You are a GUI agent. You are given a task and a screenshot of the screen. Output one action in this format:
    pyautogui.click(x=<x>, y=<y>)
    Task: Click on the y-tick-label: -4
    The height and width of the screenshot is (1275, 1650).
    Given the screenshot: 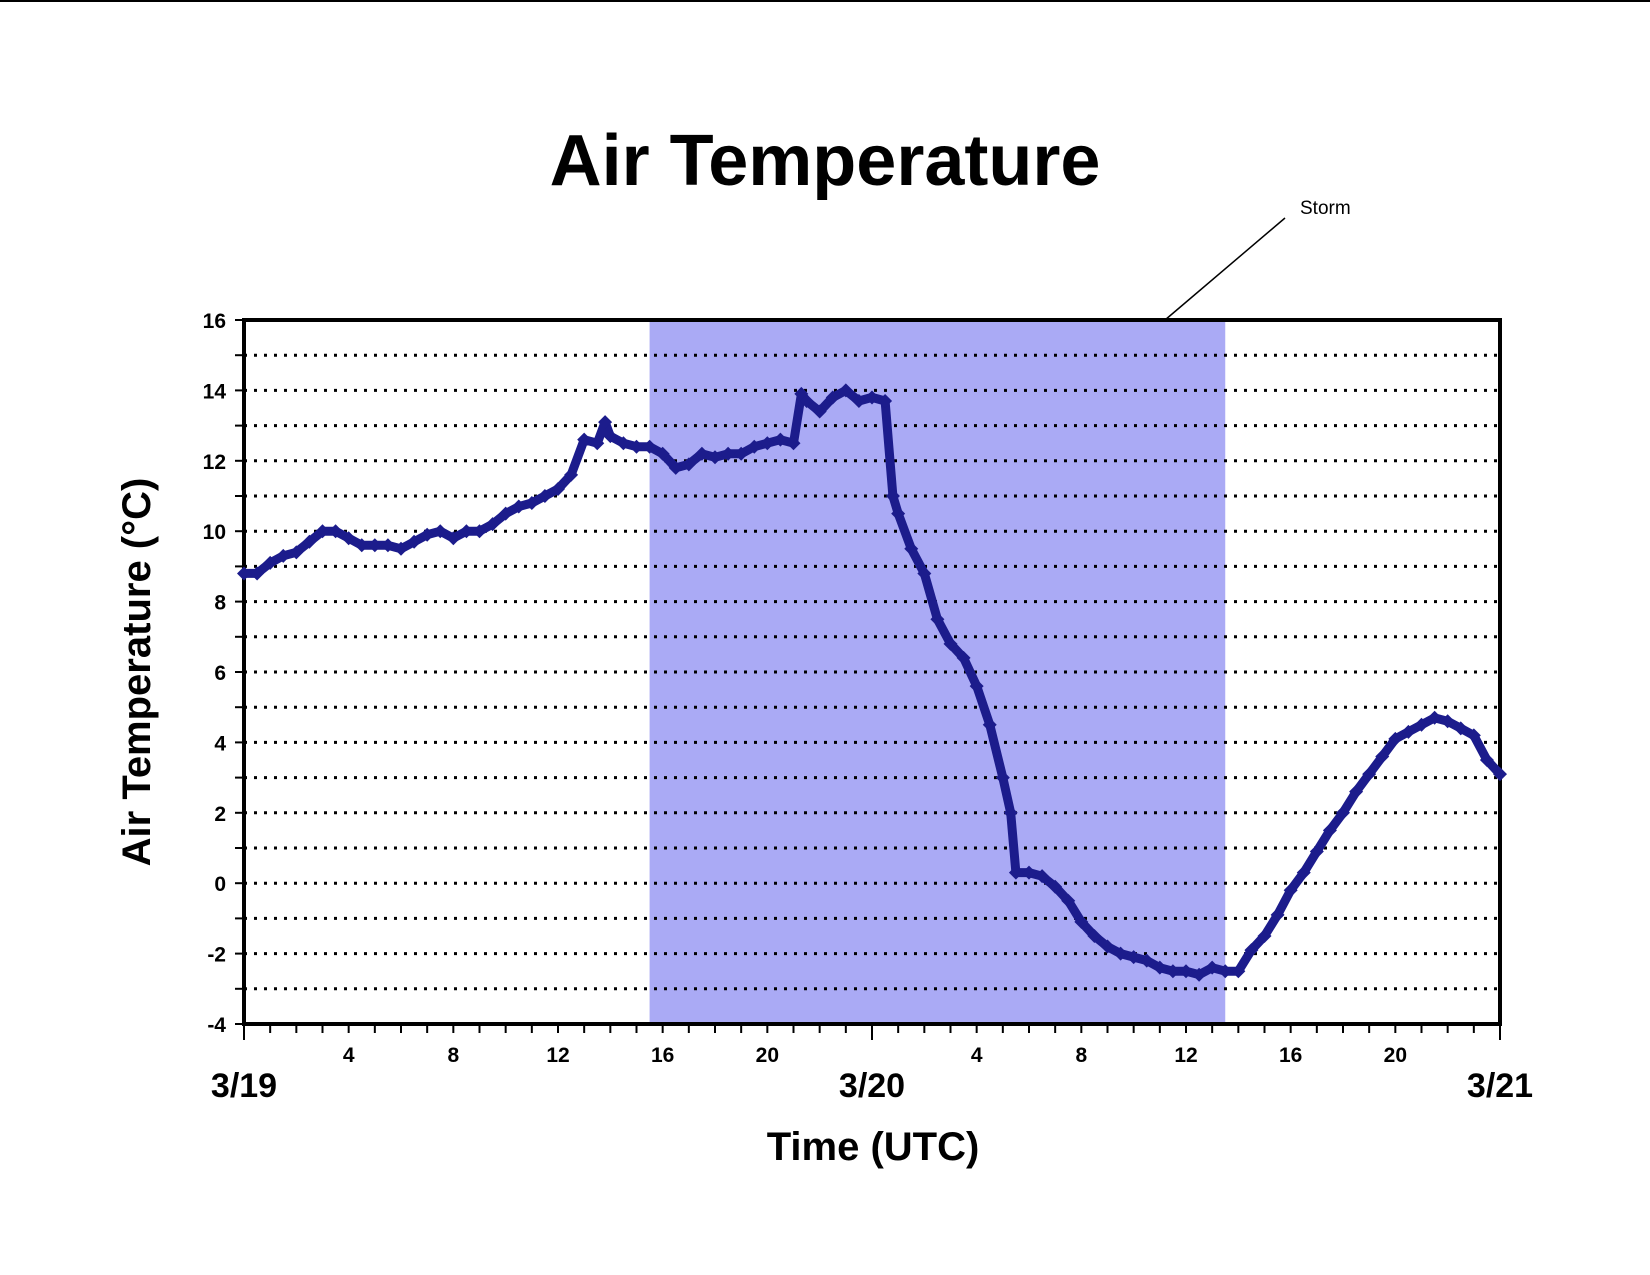 What is the action you would take?
    pyautogui.click(x=216, y=1025)
    